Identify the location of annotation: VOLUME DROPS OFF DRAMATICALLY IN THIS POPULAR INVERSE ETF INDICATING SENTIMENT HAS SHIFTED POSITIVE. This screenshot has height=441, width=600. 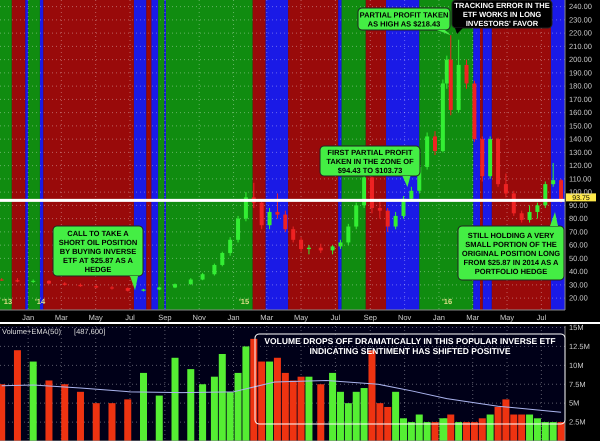
(410, 346).